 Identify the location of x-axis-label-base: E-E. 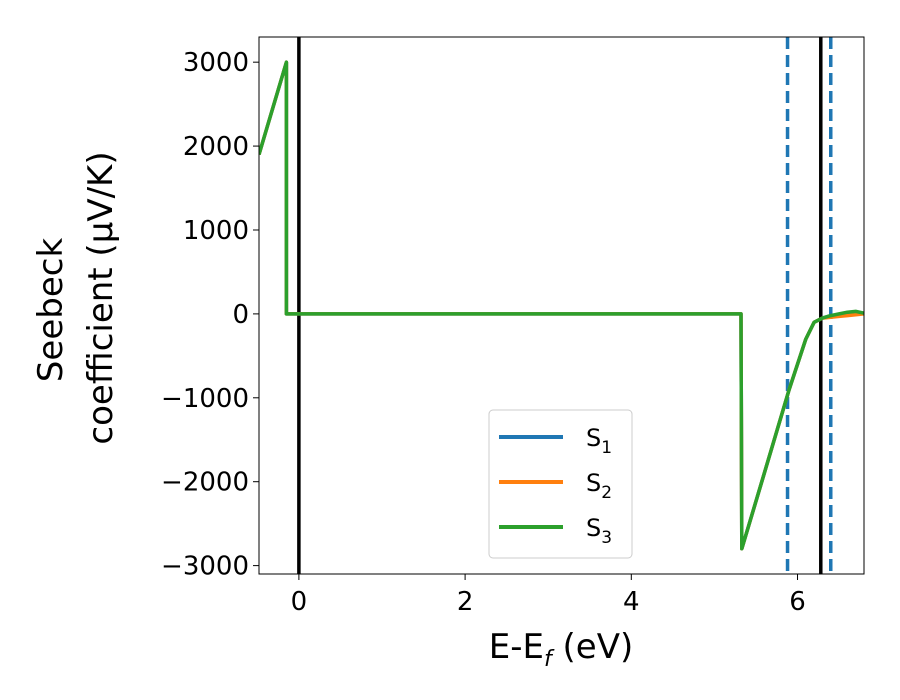
(516, 647).